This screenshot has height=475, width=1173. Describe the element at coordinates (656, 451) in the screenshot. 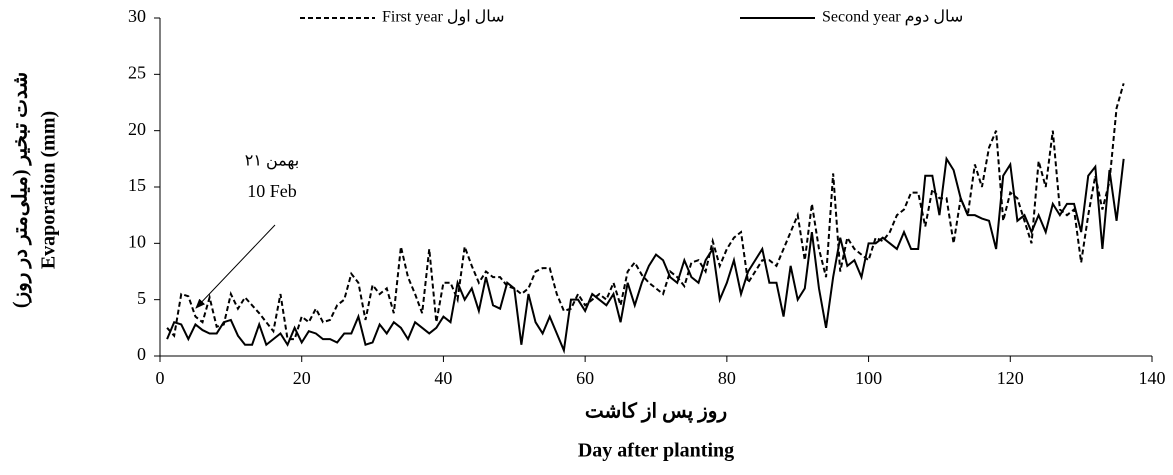

I see `x-label: Day after planting` at that location.